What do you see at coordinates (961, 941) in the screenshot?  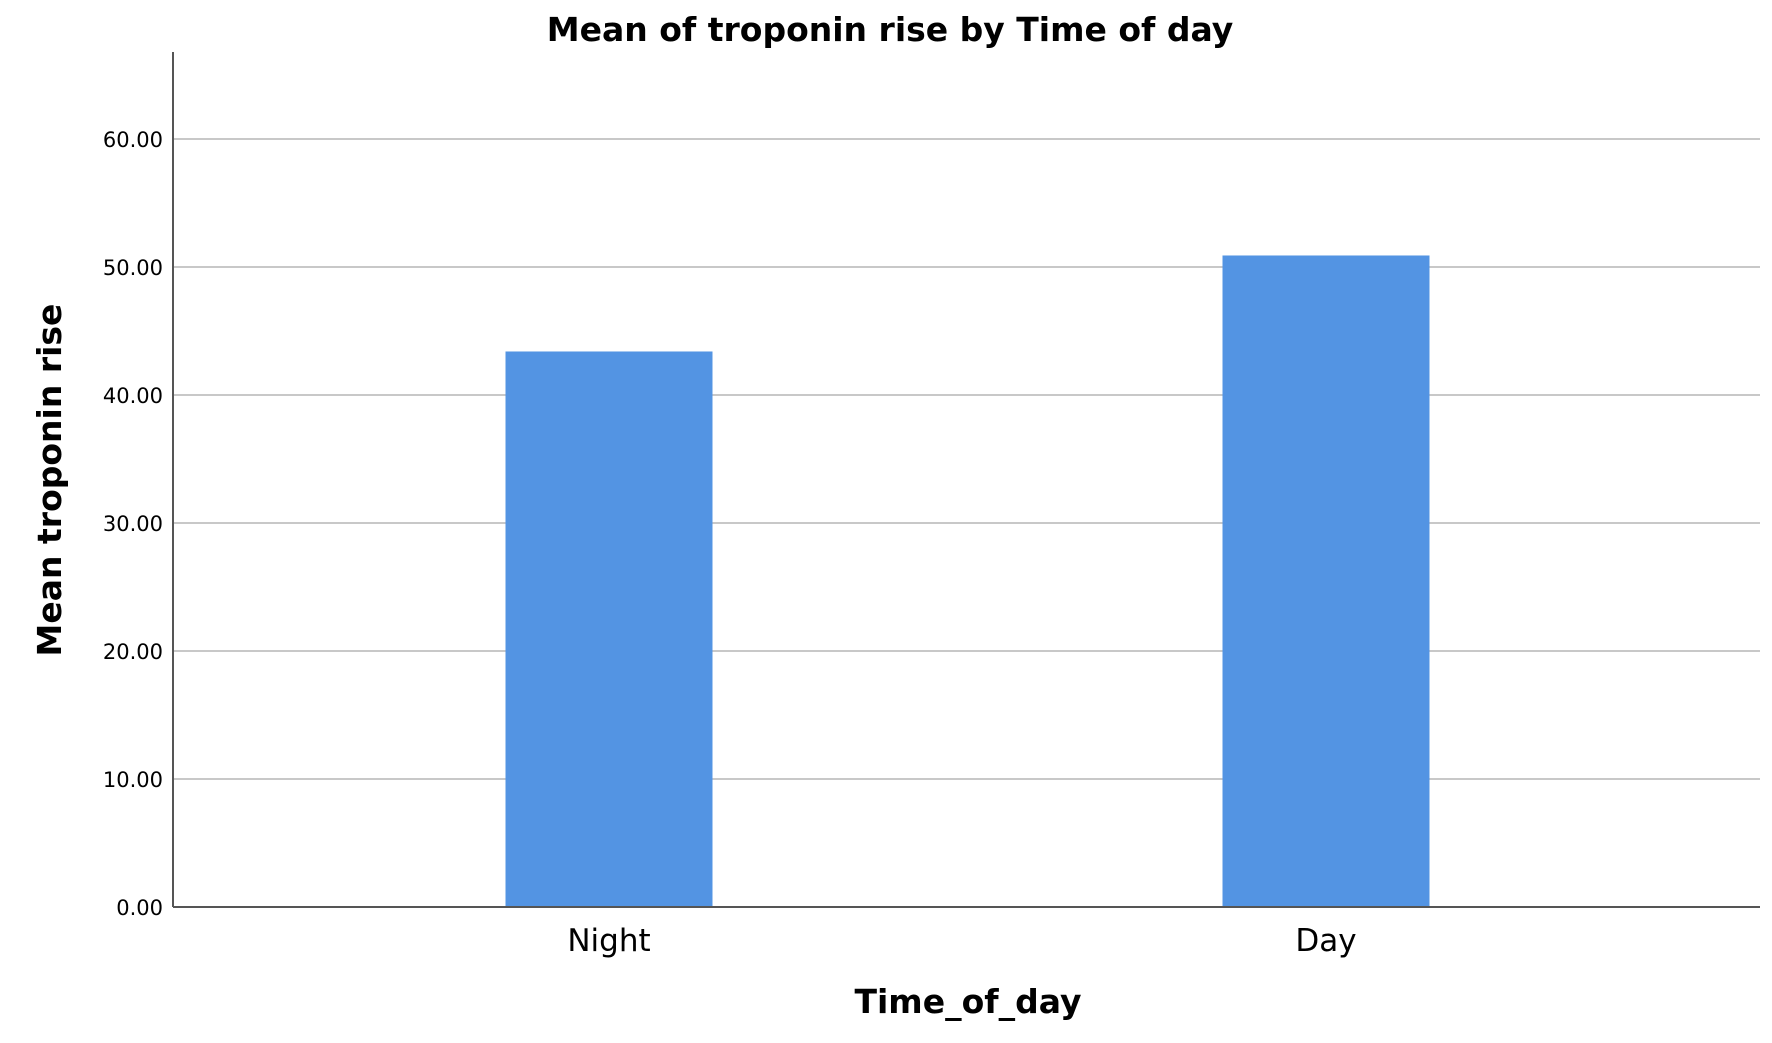 I see `x-tick-labels: Night Day` at bounding box center [961, 941].